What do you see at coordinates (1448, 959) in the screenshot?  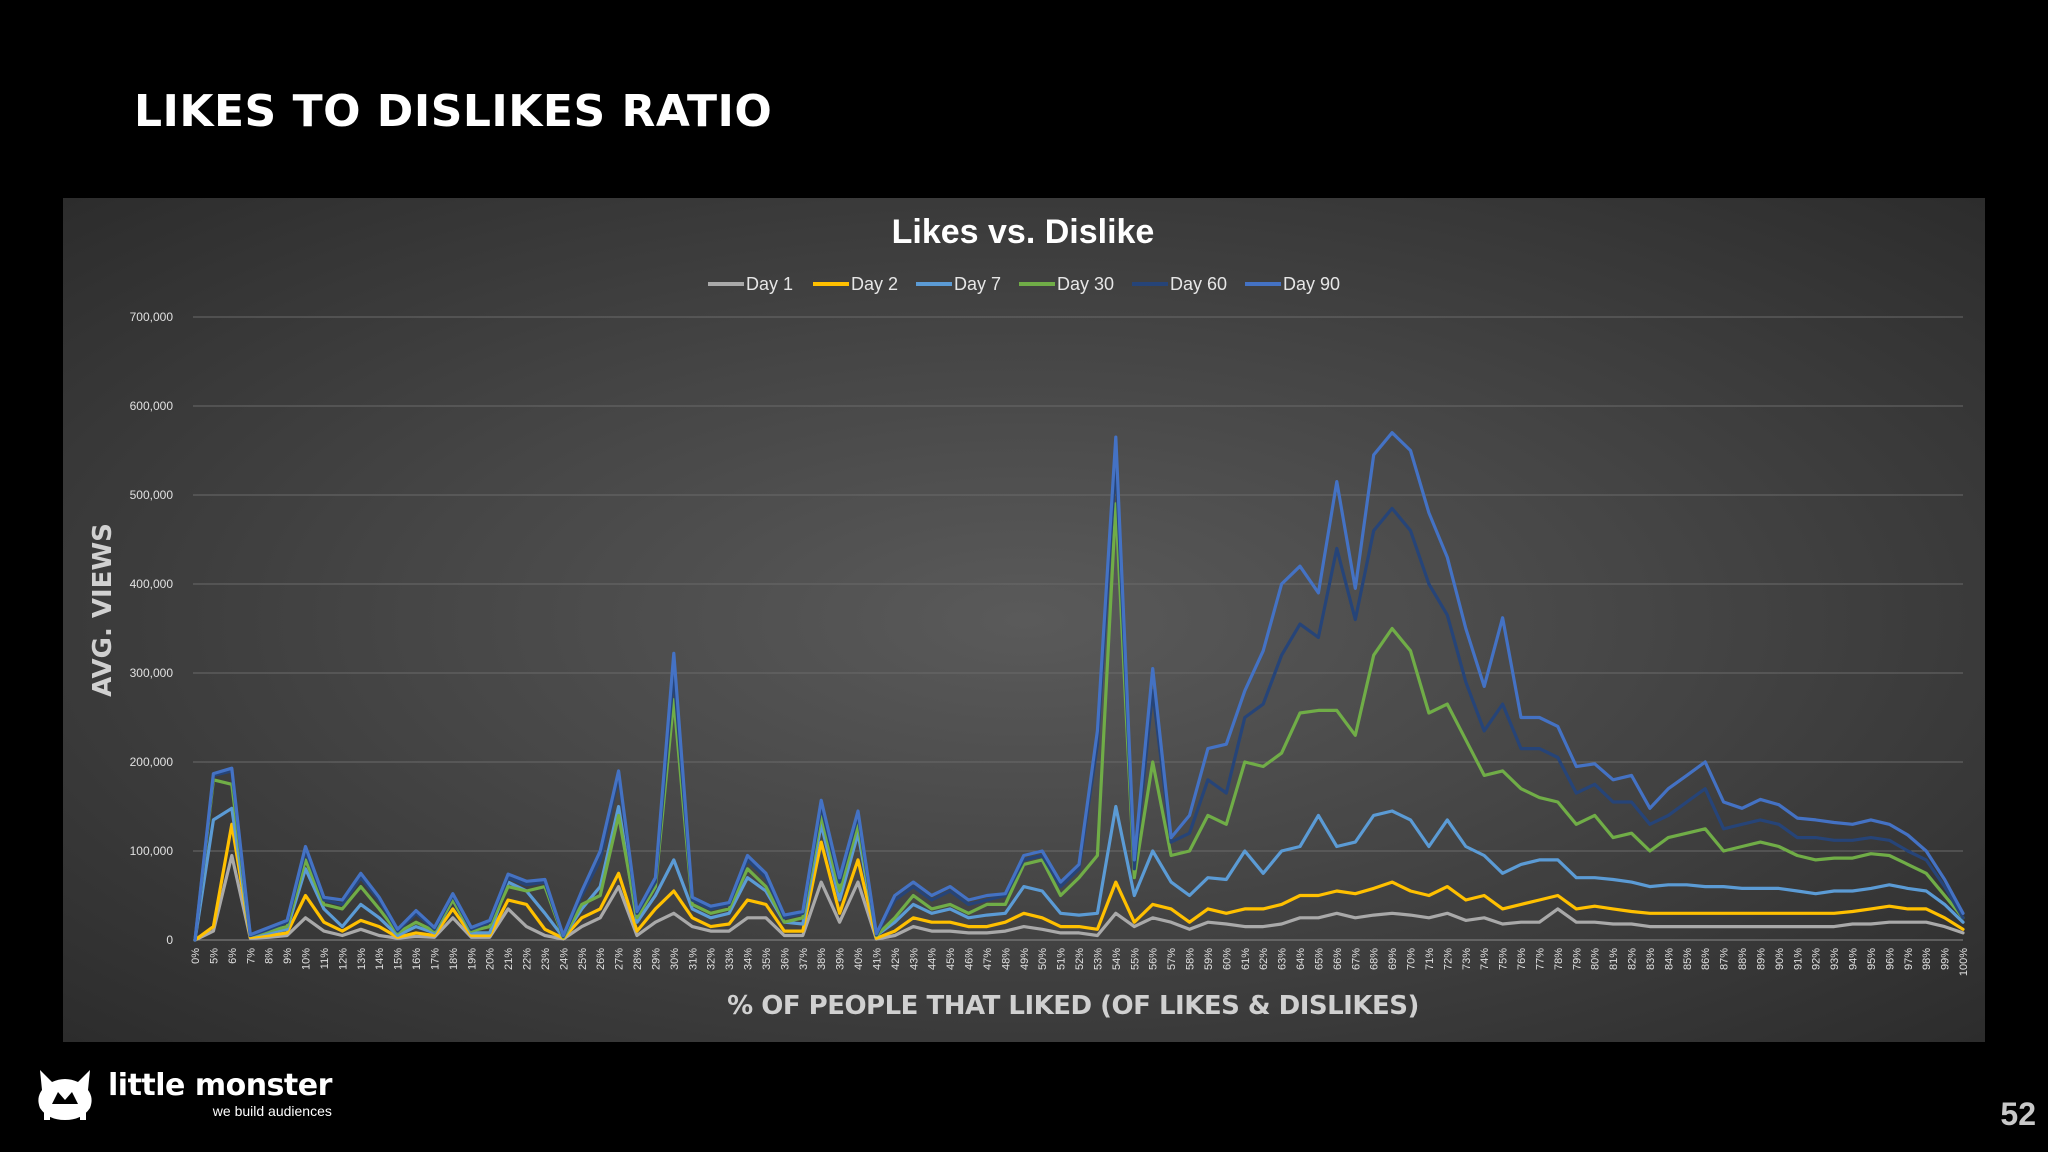 I see `x-tick-label: 72%` at bounding box center [1448, 959].